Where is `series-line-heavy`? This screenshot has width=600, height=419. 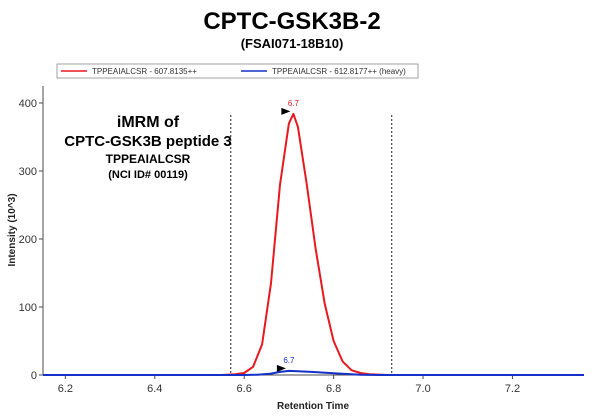 series-line-heavy is located at coordinates (313, 372).